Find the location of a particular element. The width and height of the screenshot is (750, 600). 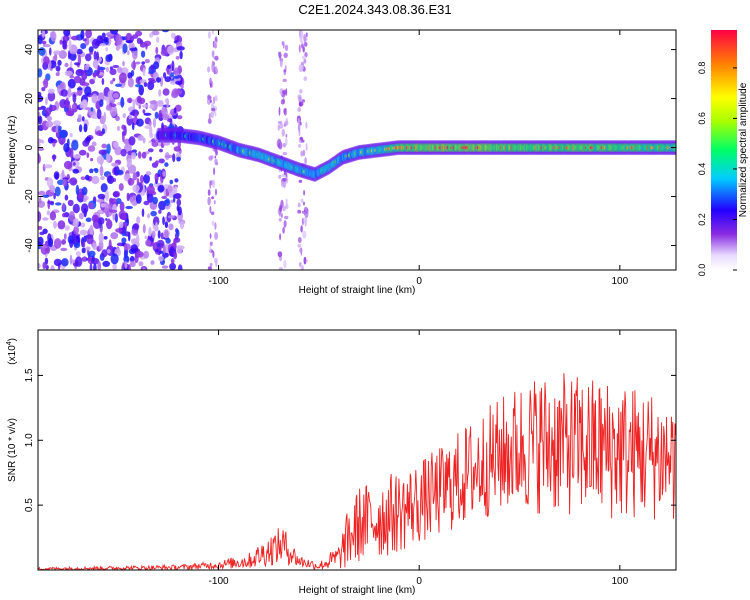

y-tick-label: 0 is located at coordinates (29, 147).